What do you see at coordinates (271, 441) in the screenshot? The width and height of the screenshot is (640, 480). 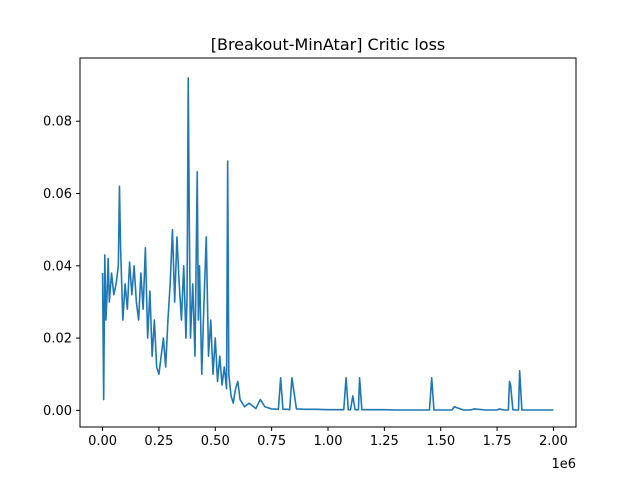 I see `x-tick-label: 0.75` at bounding box center [271, 441].